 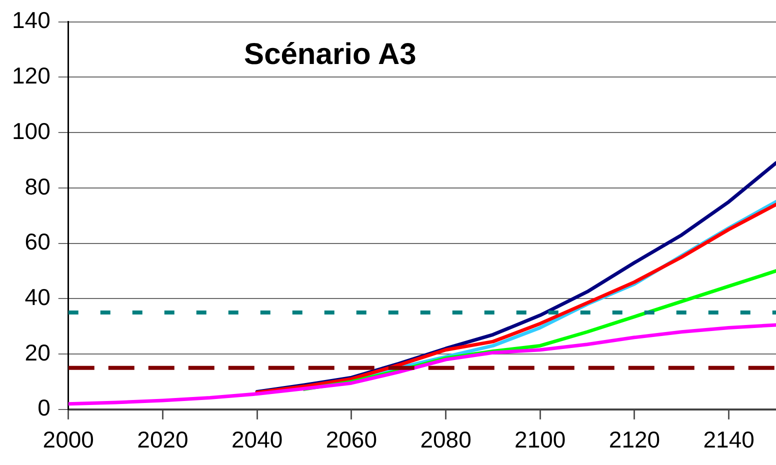 I want to click on x-tick-label: 2120, so click(x=634, y=439).